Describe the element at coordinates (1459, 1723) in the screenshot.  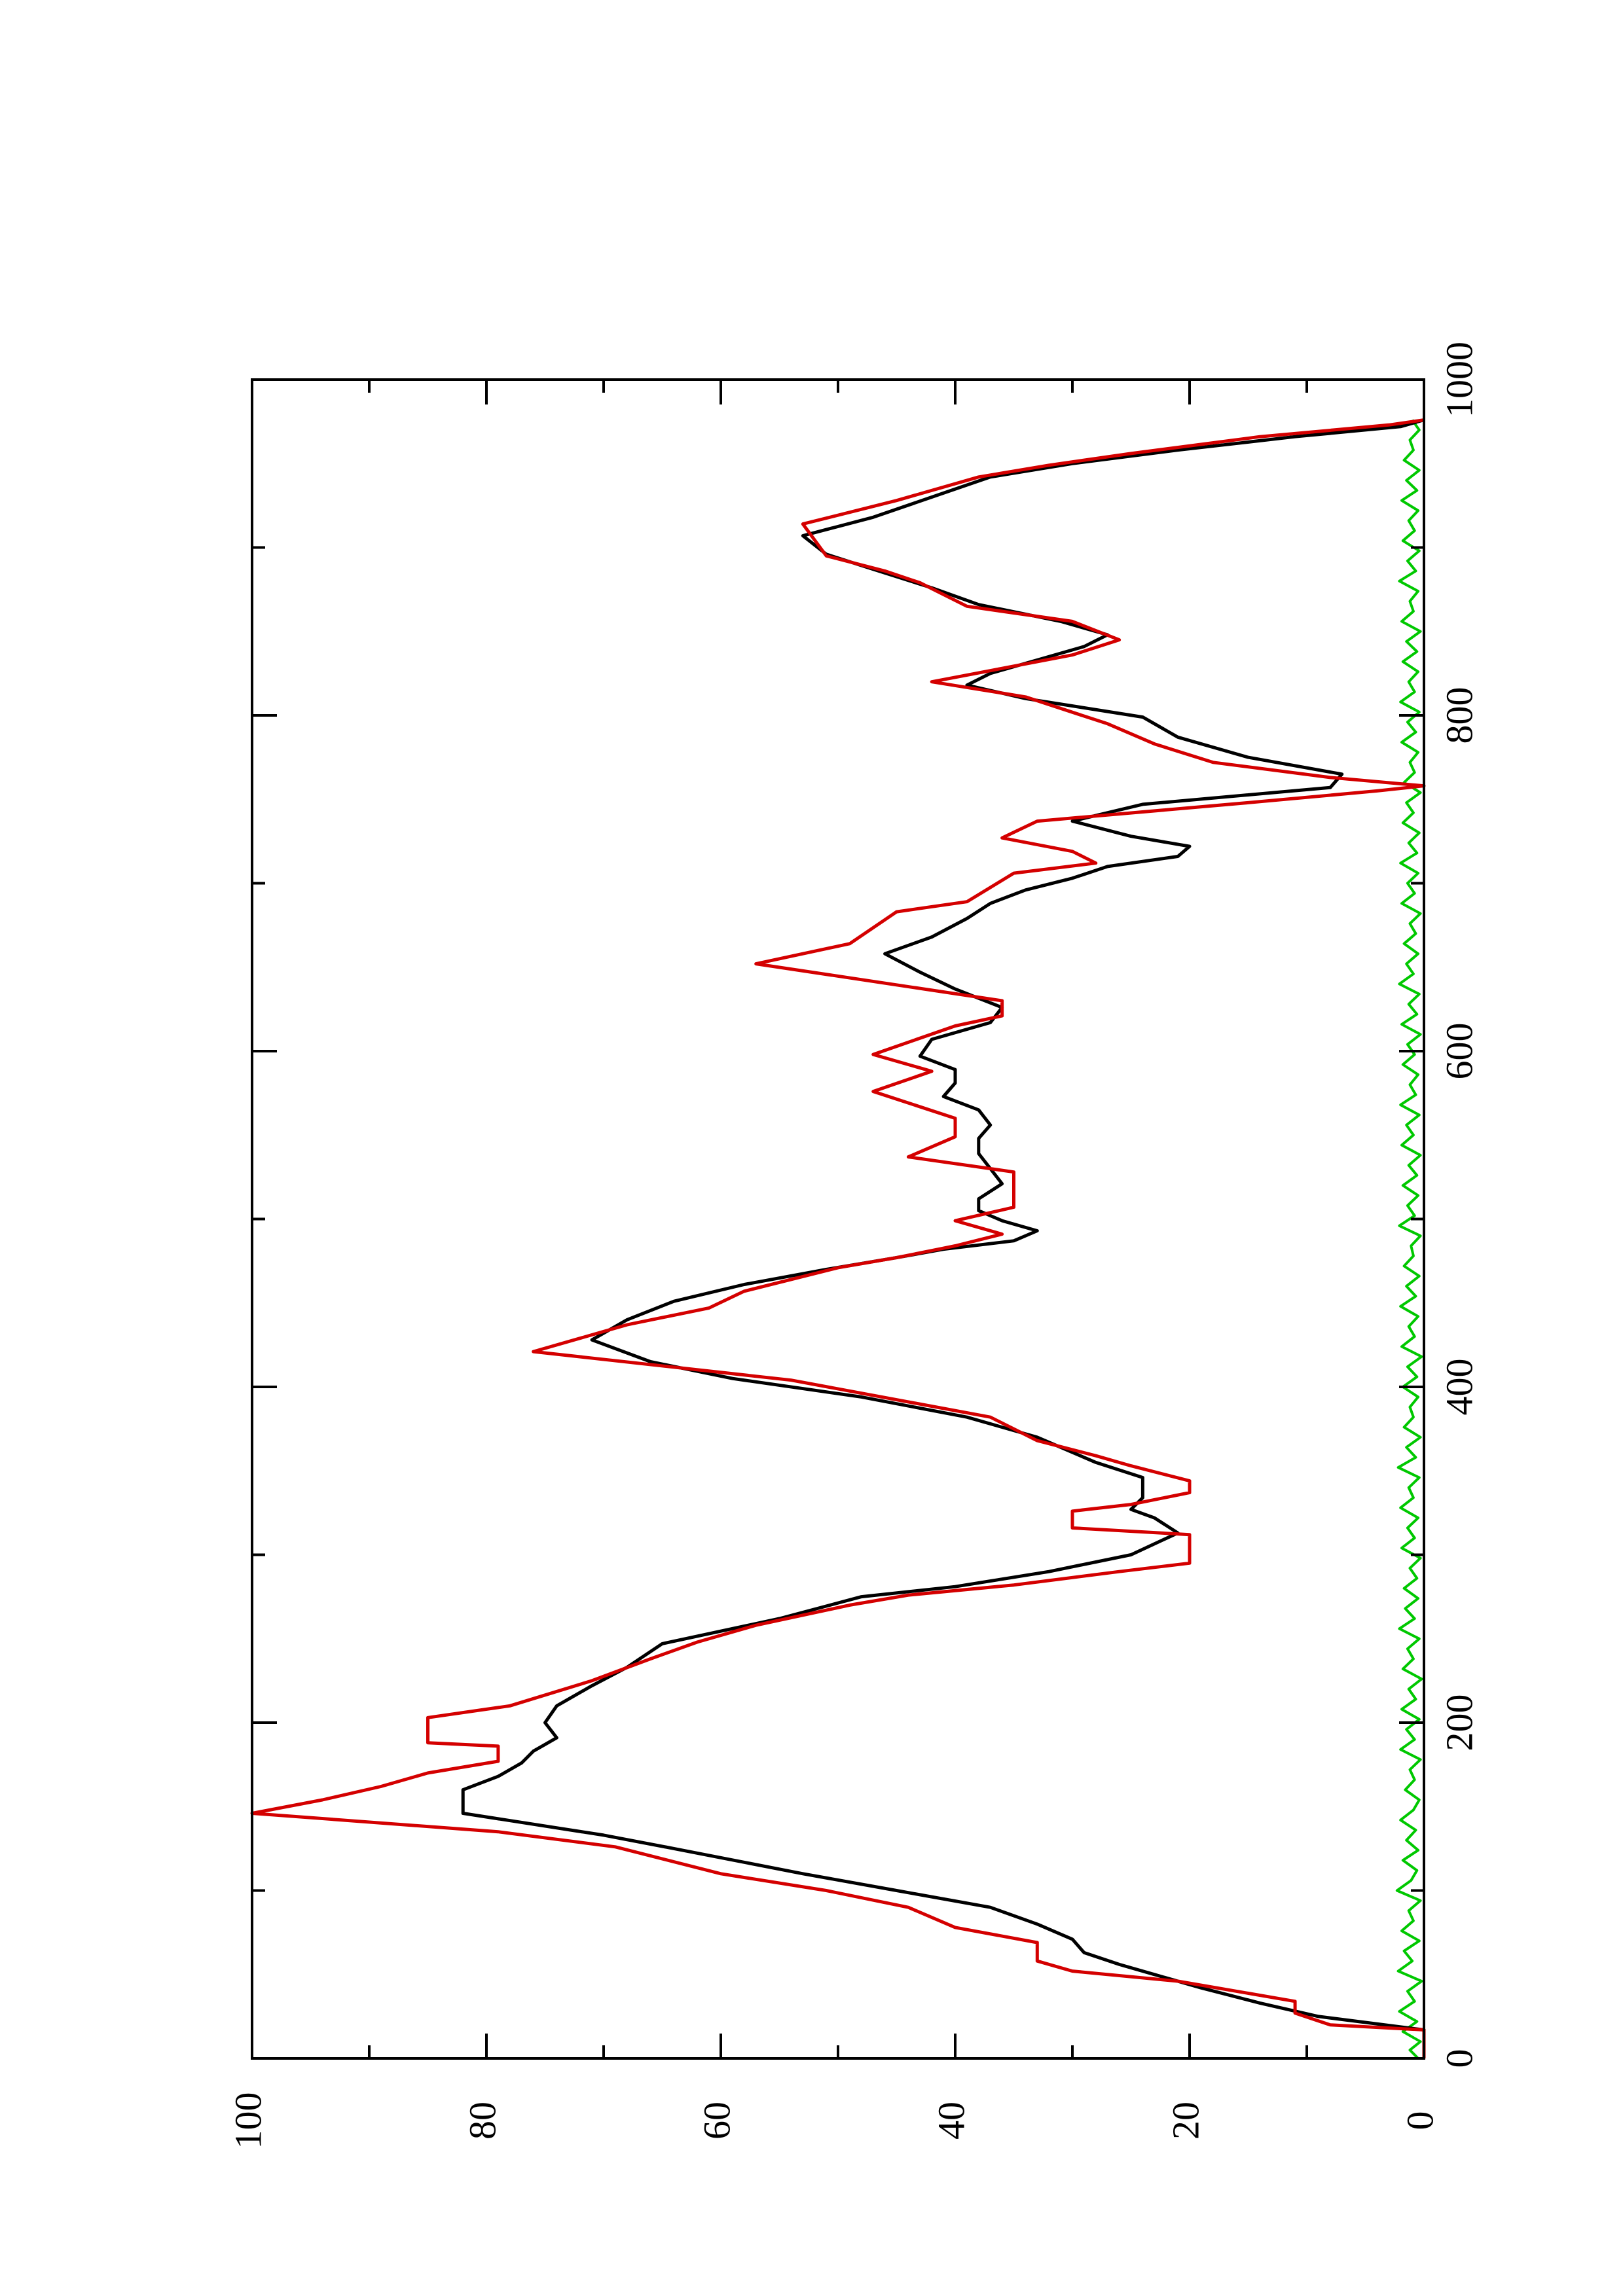
I see `x-tick-label: 200` at that location.